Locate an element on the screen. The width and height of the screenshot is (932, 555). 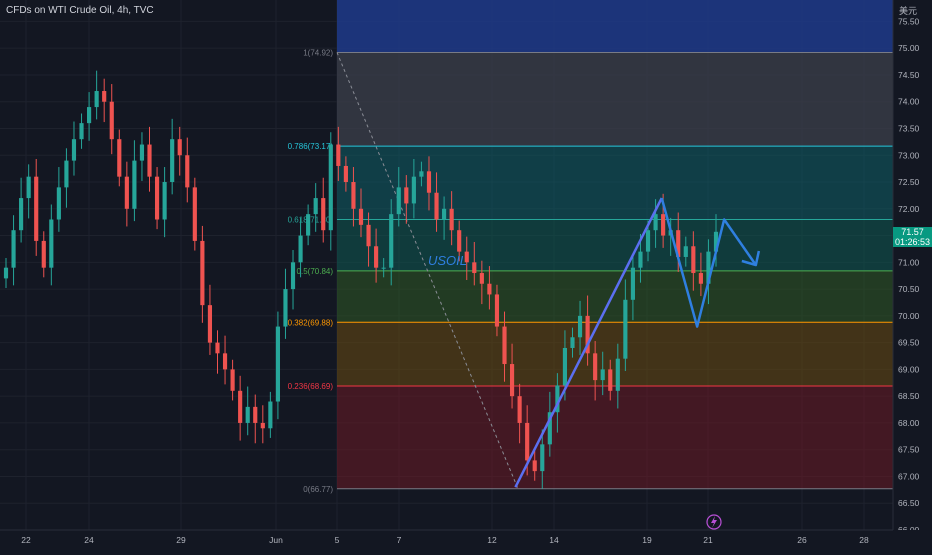
y-tick-label: 66.50 is located at coordinates (909, 503).